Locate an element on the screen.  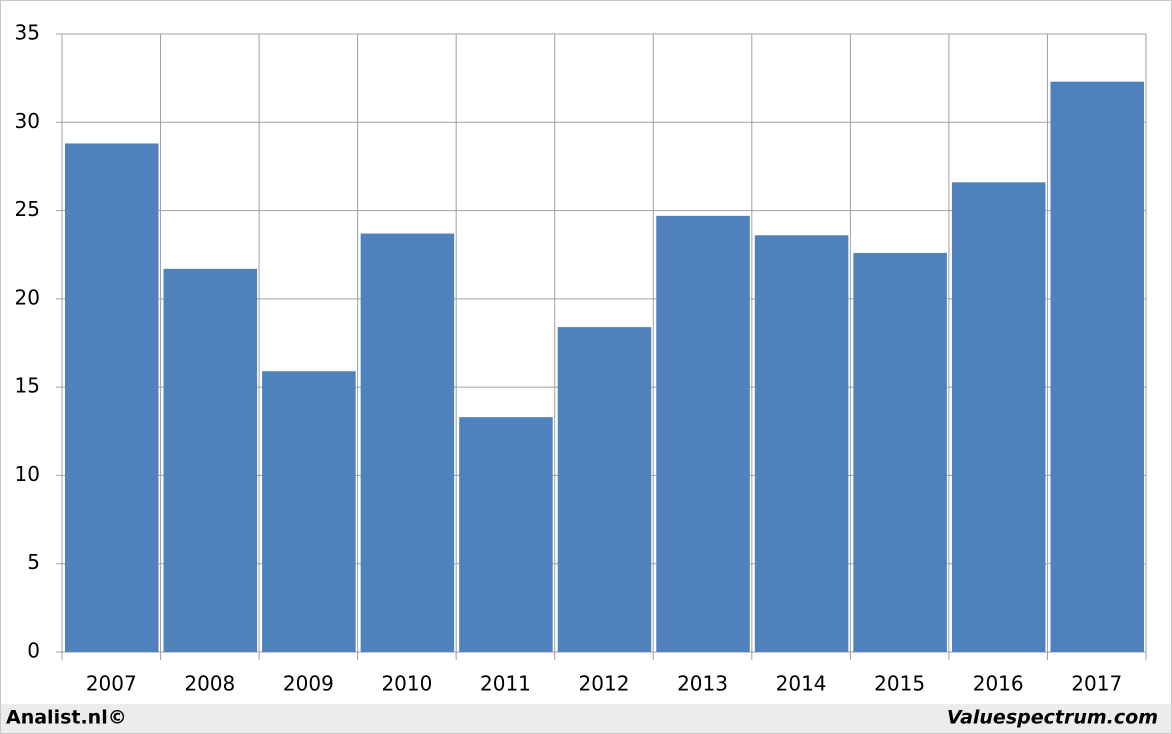
footer-band is located at coordinates (586, 718).